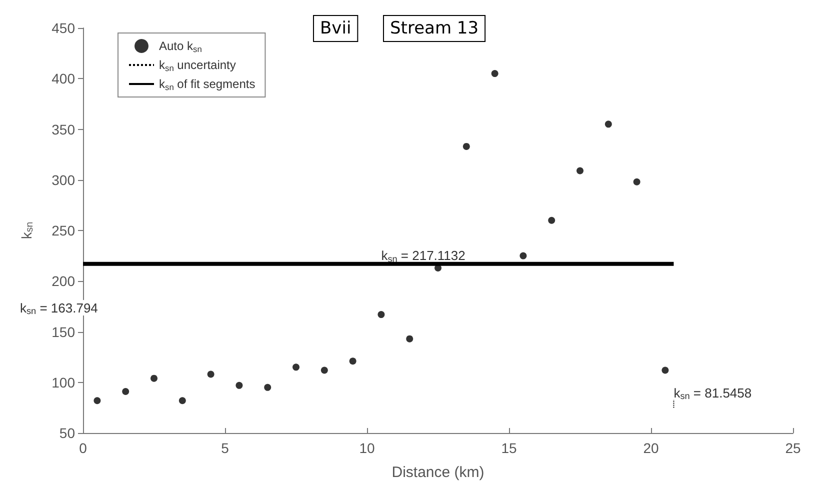  Describe the element at coordinates (64, 281) in the screenshot. I see `y-tick-label: 200` at that location.